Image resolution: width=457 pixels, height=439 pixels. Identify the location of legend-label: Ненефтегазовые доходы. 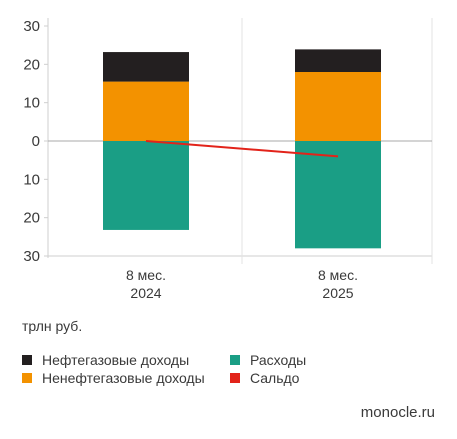
(123, 378).